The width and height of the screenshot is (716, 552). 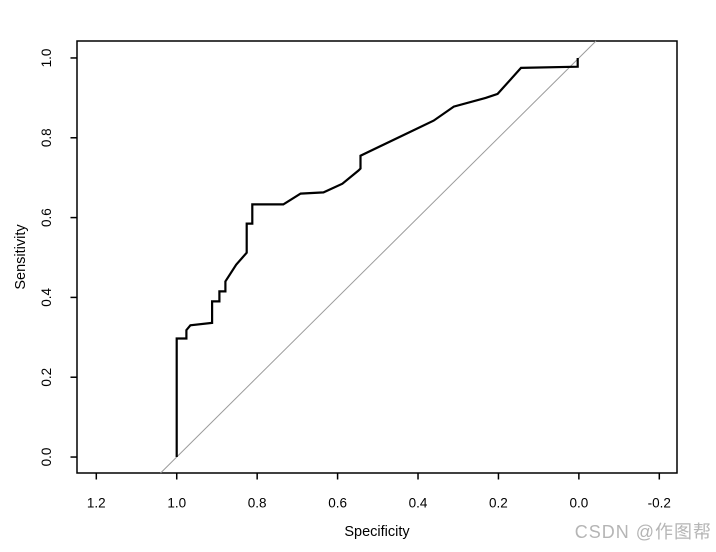 What do you see at coordinates (96, 503) in the screenshot?
I see `x-tick-label: 1.2` at bounding box center [96, 503].